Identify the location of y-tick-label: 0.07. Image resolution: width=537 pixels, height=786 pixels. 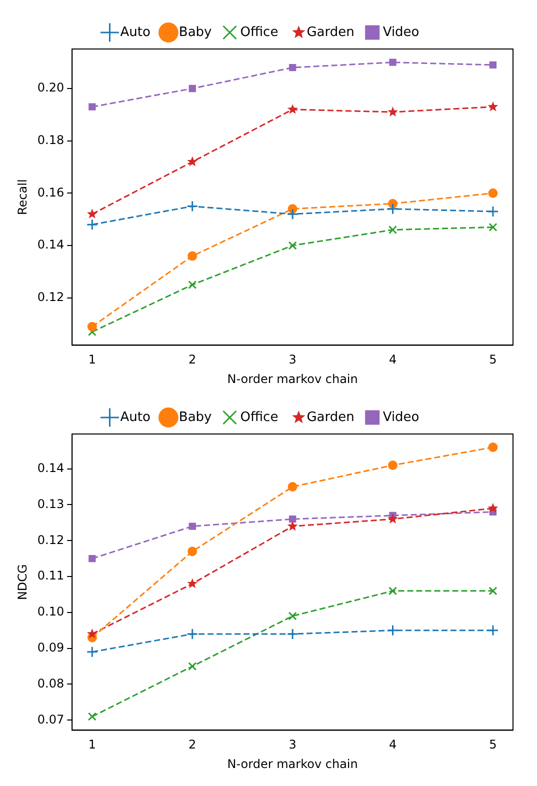
(50, 719).